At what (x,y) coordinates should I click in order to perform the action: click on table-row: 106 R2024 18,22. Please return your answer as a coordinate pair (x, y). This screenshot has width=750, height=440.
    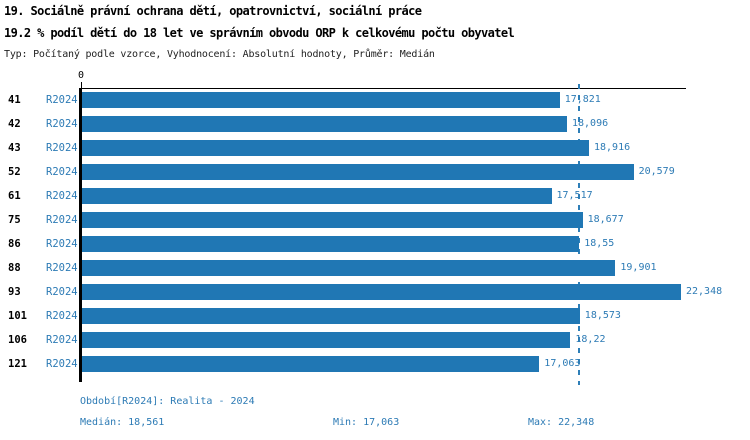
    Looking at the image, I should click on (375, 340).